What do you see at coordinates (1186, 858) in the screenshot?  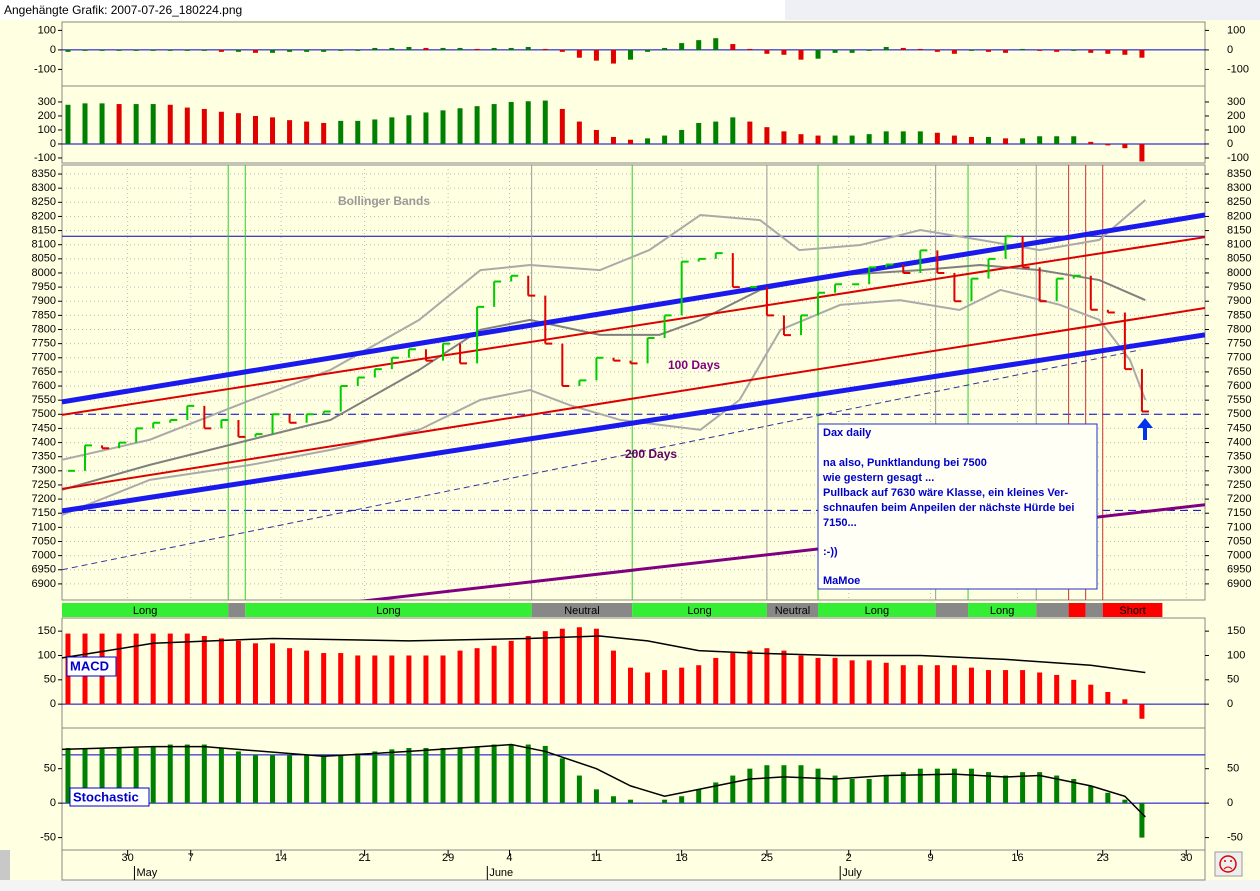 I see `x-tick-label: 30` at bounding box center [1186, 858].